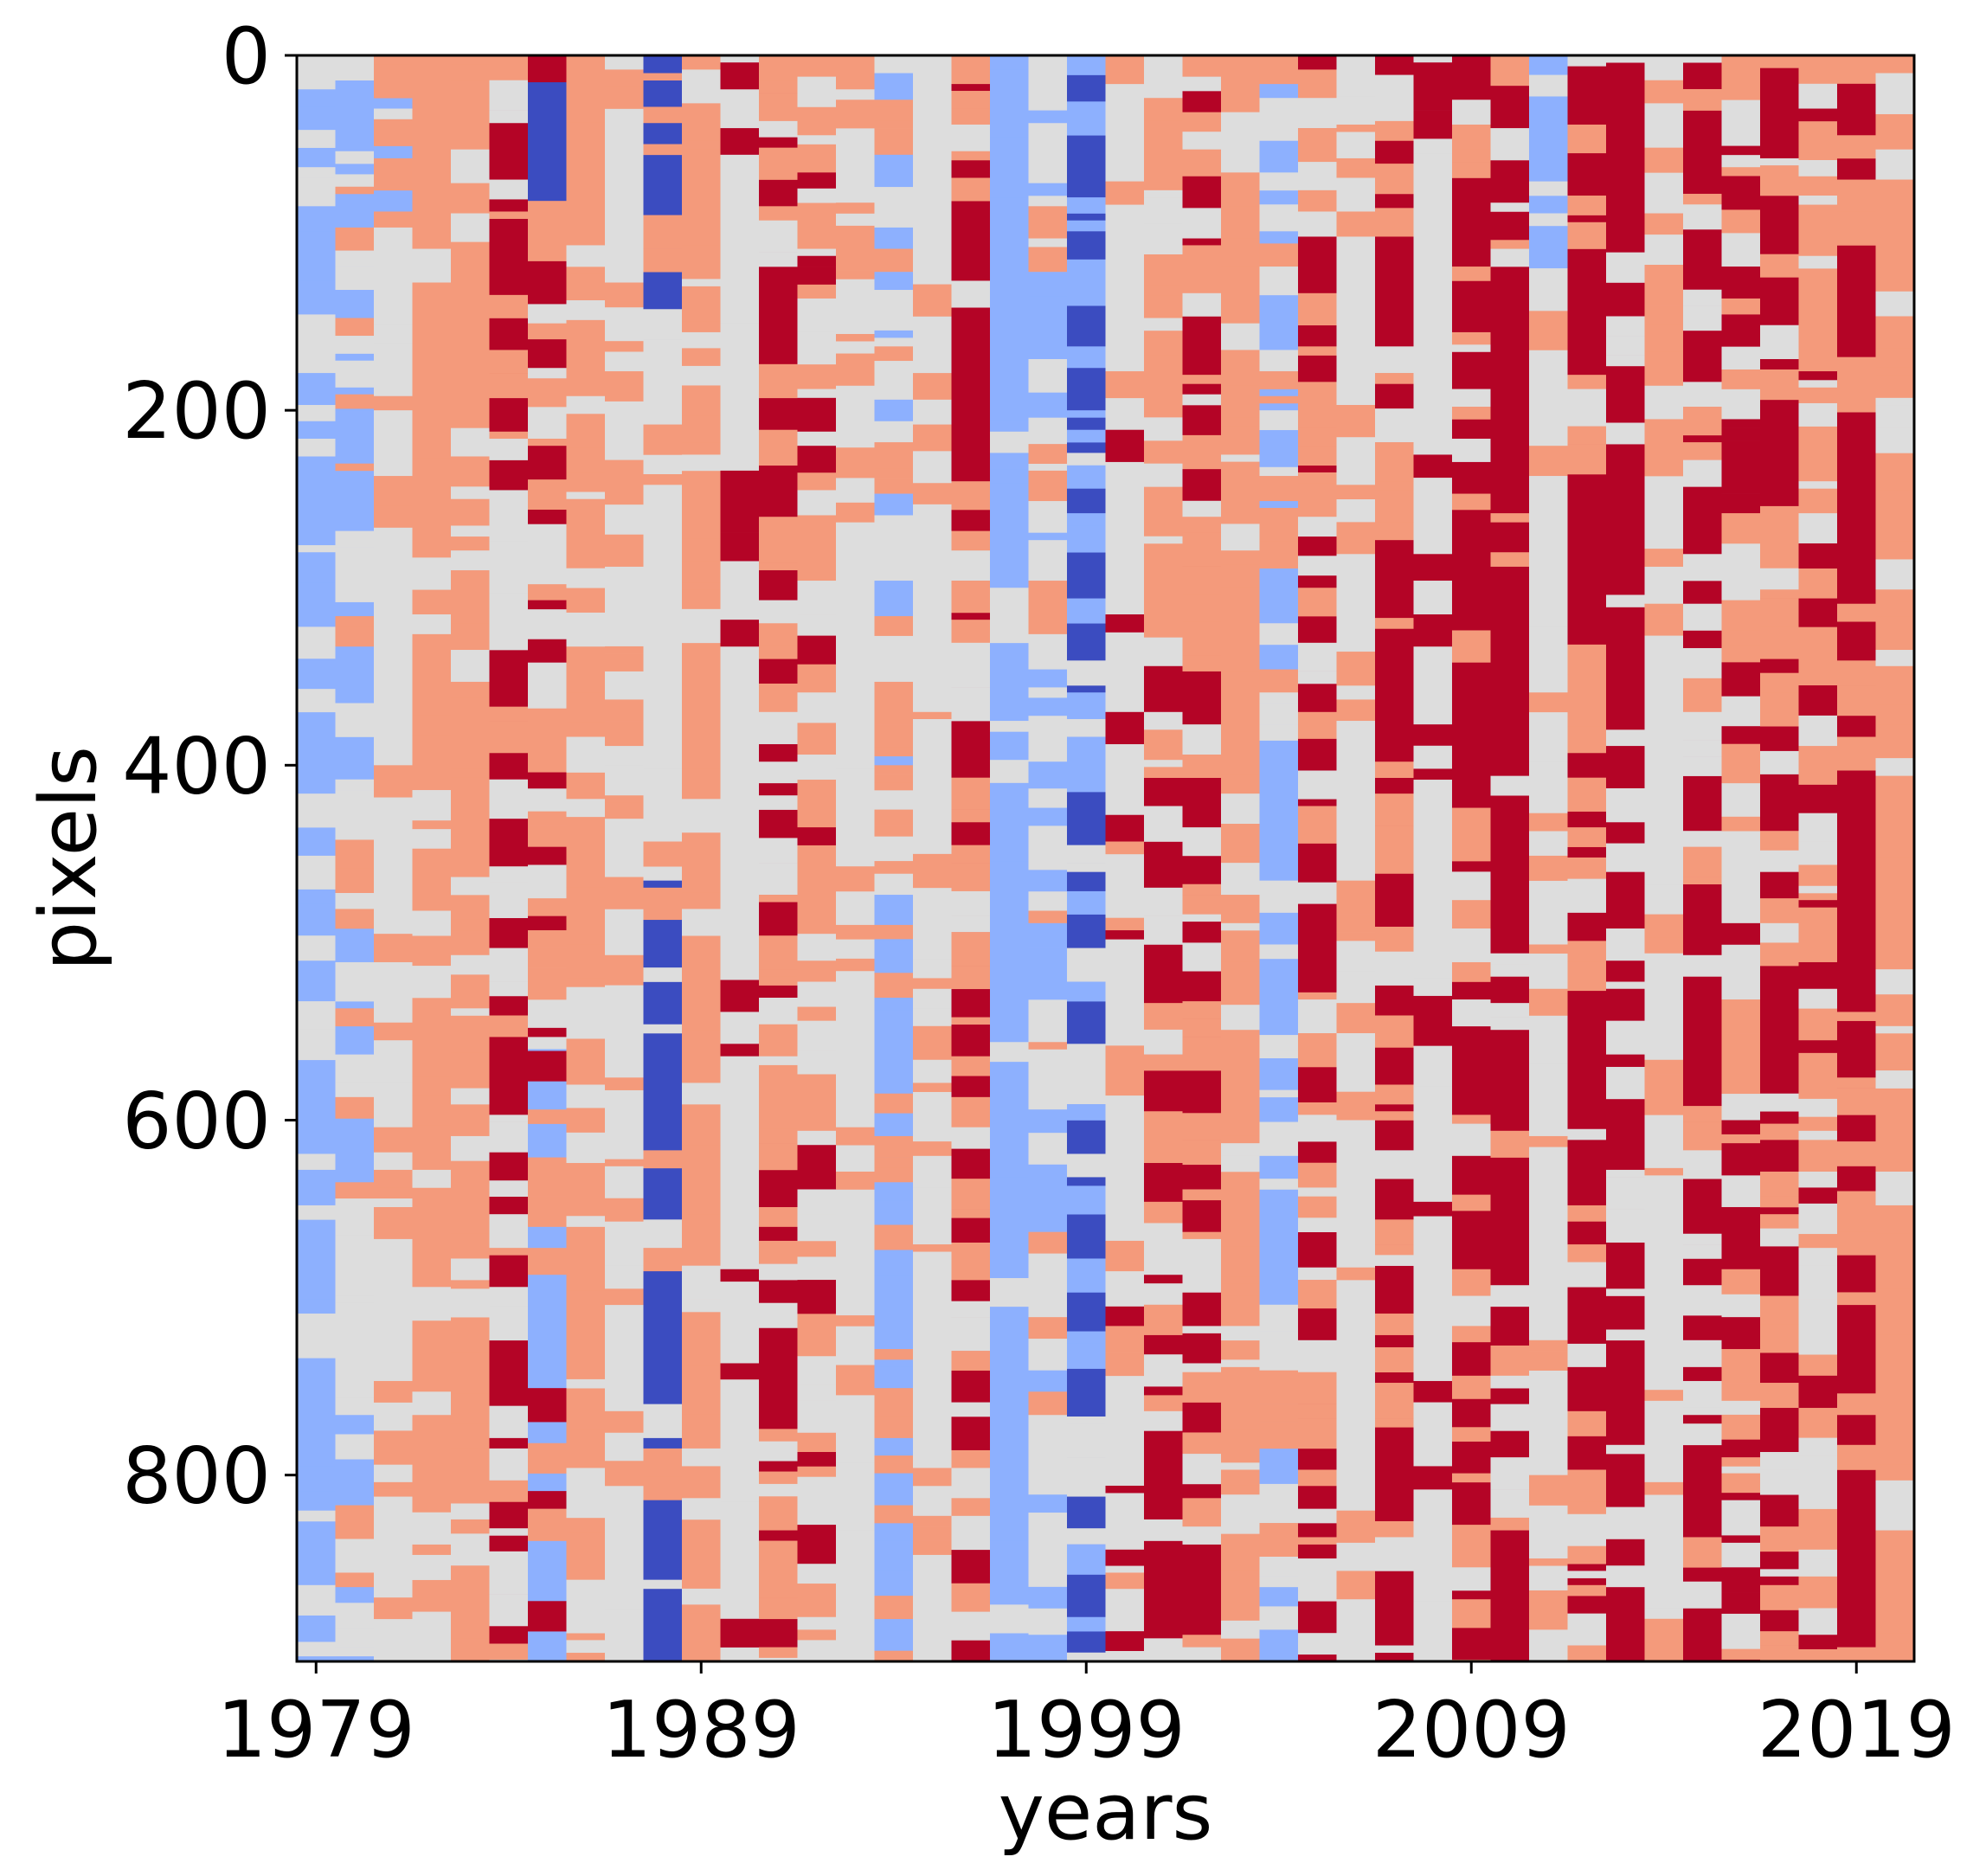  What do you see at coordinates (68, 859) in the screenshot?
I see `y-axis-label: pixels` at bounding box center [68, 859].